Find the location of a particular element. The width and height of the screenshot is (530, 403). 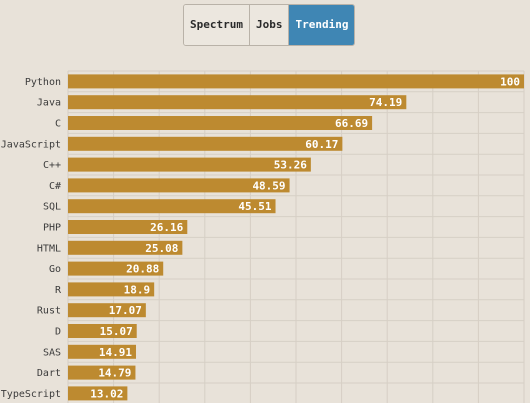

value-label: 15.07 is located at coordinates (116, 331).